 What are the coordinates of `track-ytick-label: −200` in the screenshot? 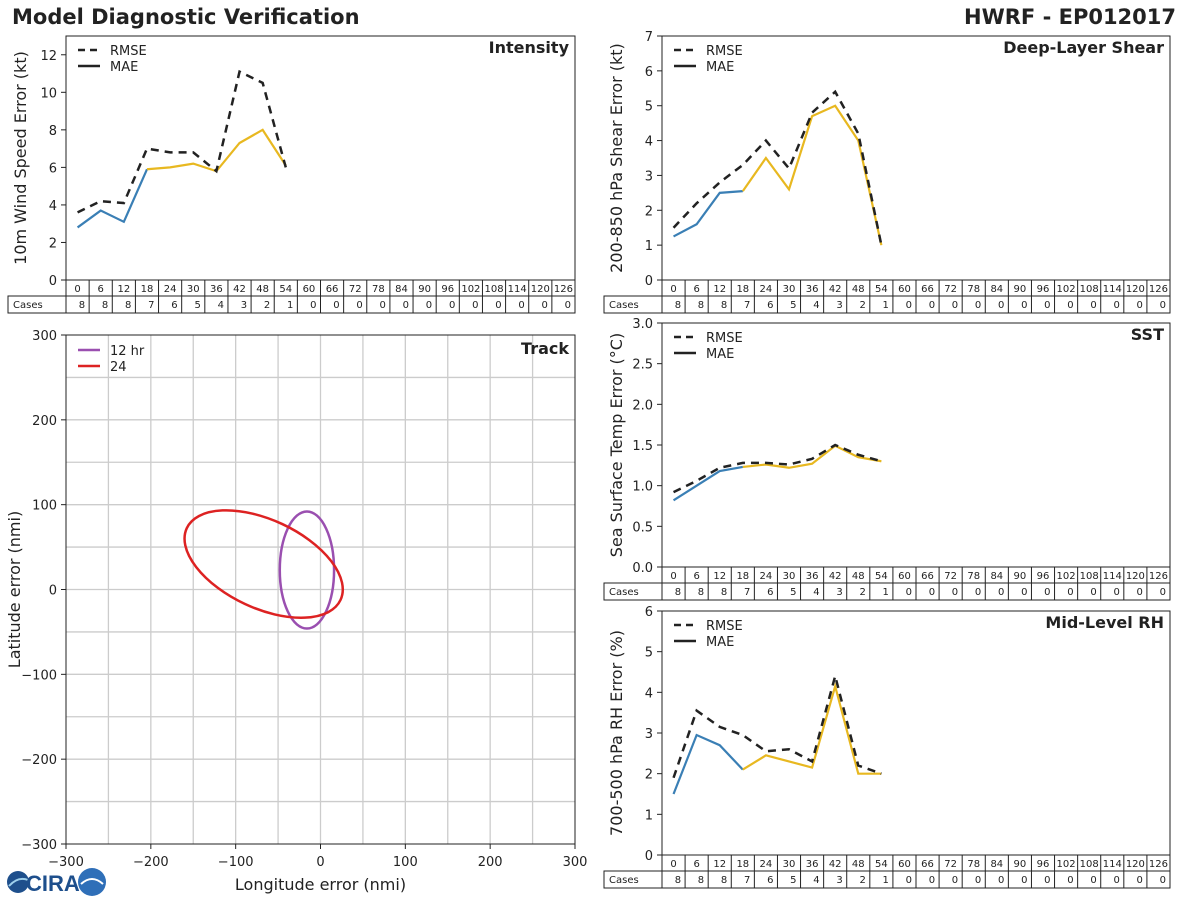 It's located at (39, 760).